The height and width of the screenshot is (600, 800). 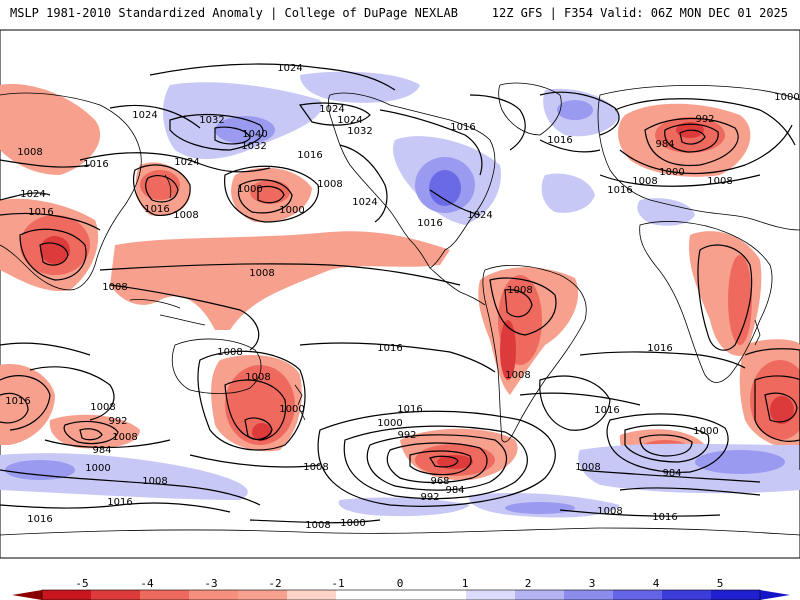 What do you see at coordinates (54, 254) in the screenshot?
I see `isobar-1000-asia` at bounding box center [54, 254].